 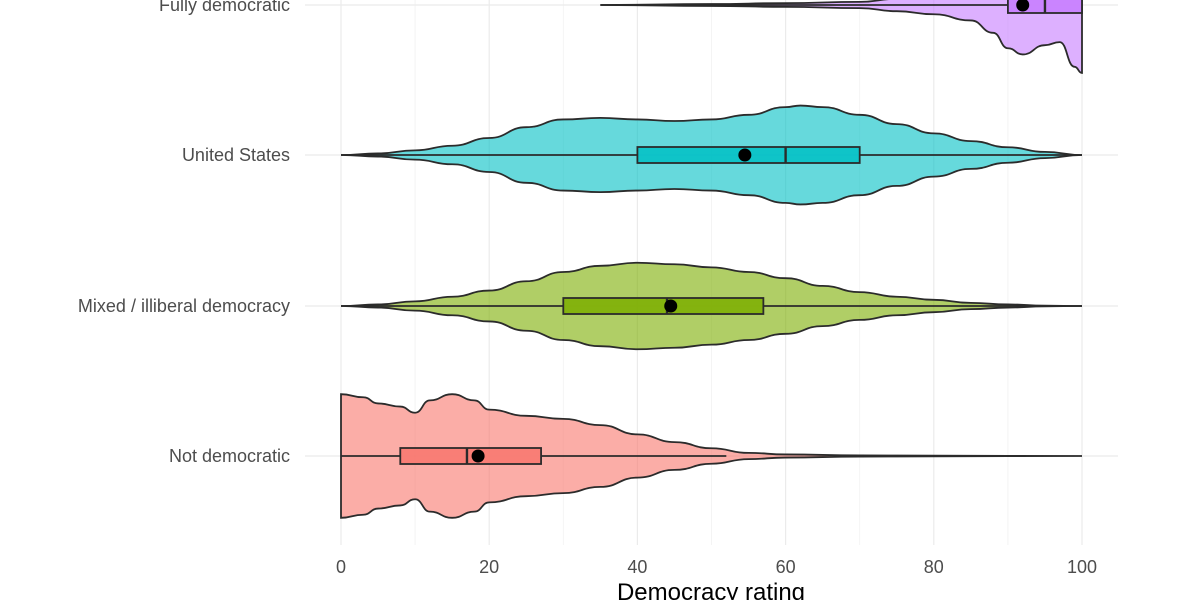 I want to click on y-tick-label-mixed-illiberal-democracy: Mixed / illiberal democracy, so click(x=184, y=306).